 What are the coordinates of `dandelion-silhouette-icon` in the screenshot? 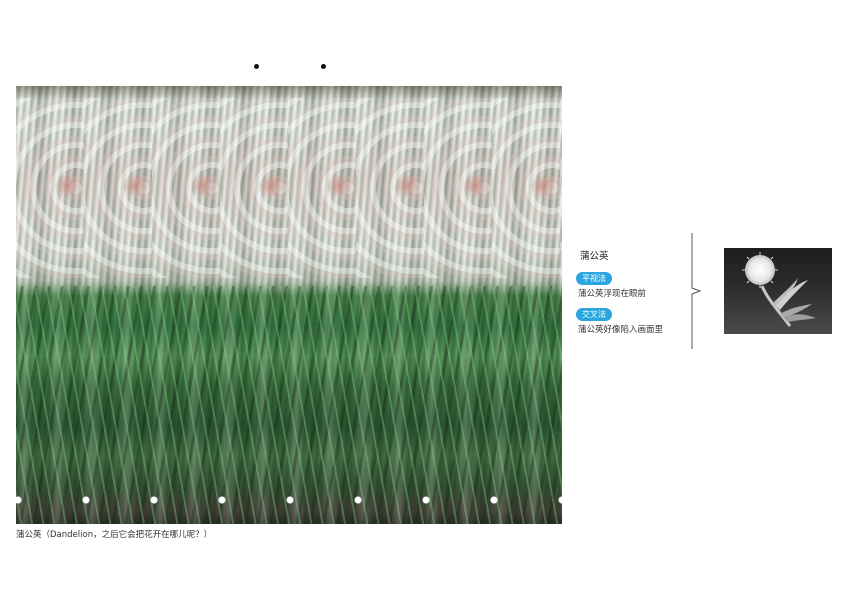 It's located at (779, 289).